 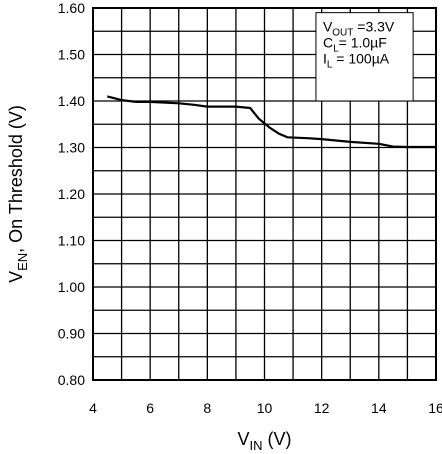 I want to click on annotation-il-rest: = 100µA, so click(x=360, y=59).